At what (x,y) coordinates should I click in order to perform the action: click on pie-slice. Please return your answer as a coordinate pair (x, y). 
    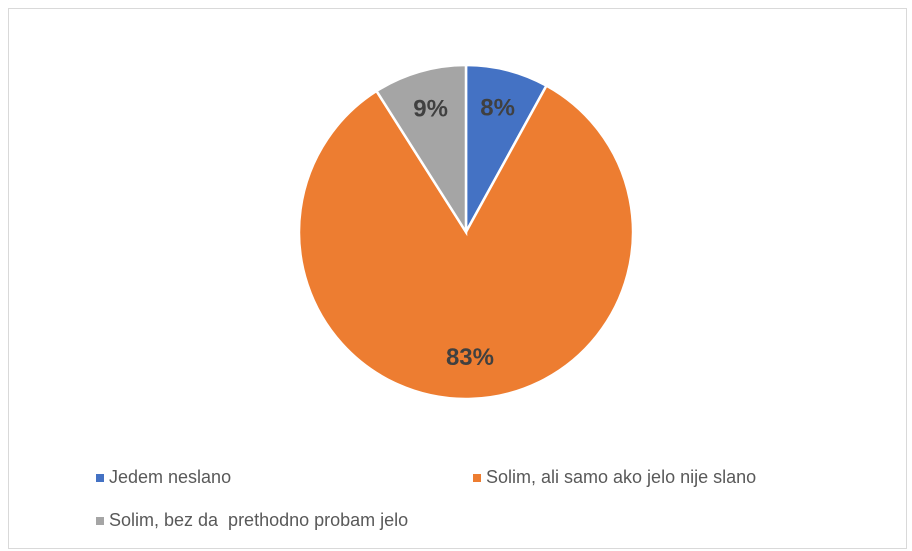
    Looking at the image, I should click on (421, 150).